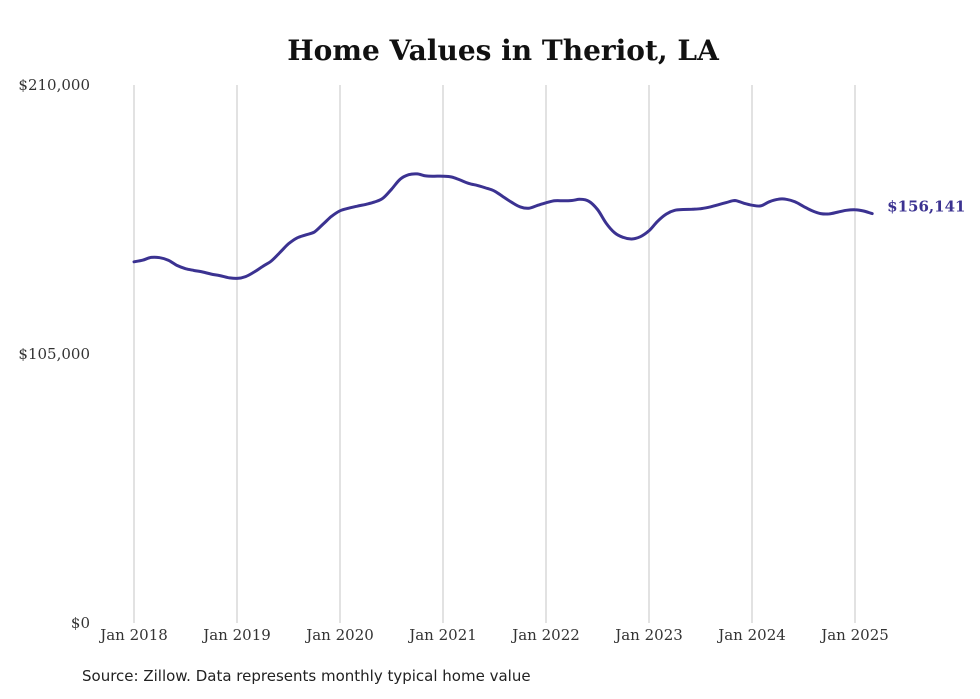 The height and width of the screenshot is (699, 980). What do you see at coordinates (751, 635) in the screenshot?
I see `x-tick-label: Jan 2024` at bounding box center [751, 635].